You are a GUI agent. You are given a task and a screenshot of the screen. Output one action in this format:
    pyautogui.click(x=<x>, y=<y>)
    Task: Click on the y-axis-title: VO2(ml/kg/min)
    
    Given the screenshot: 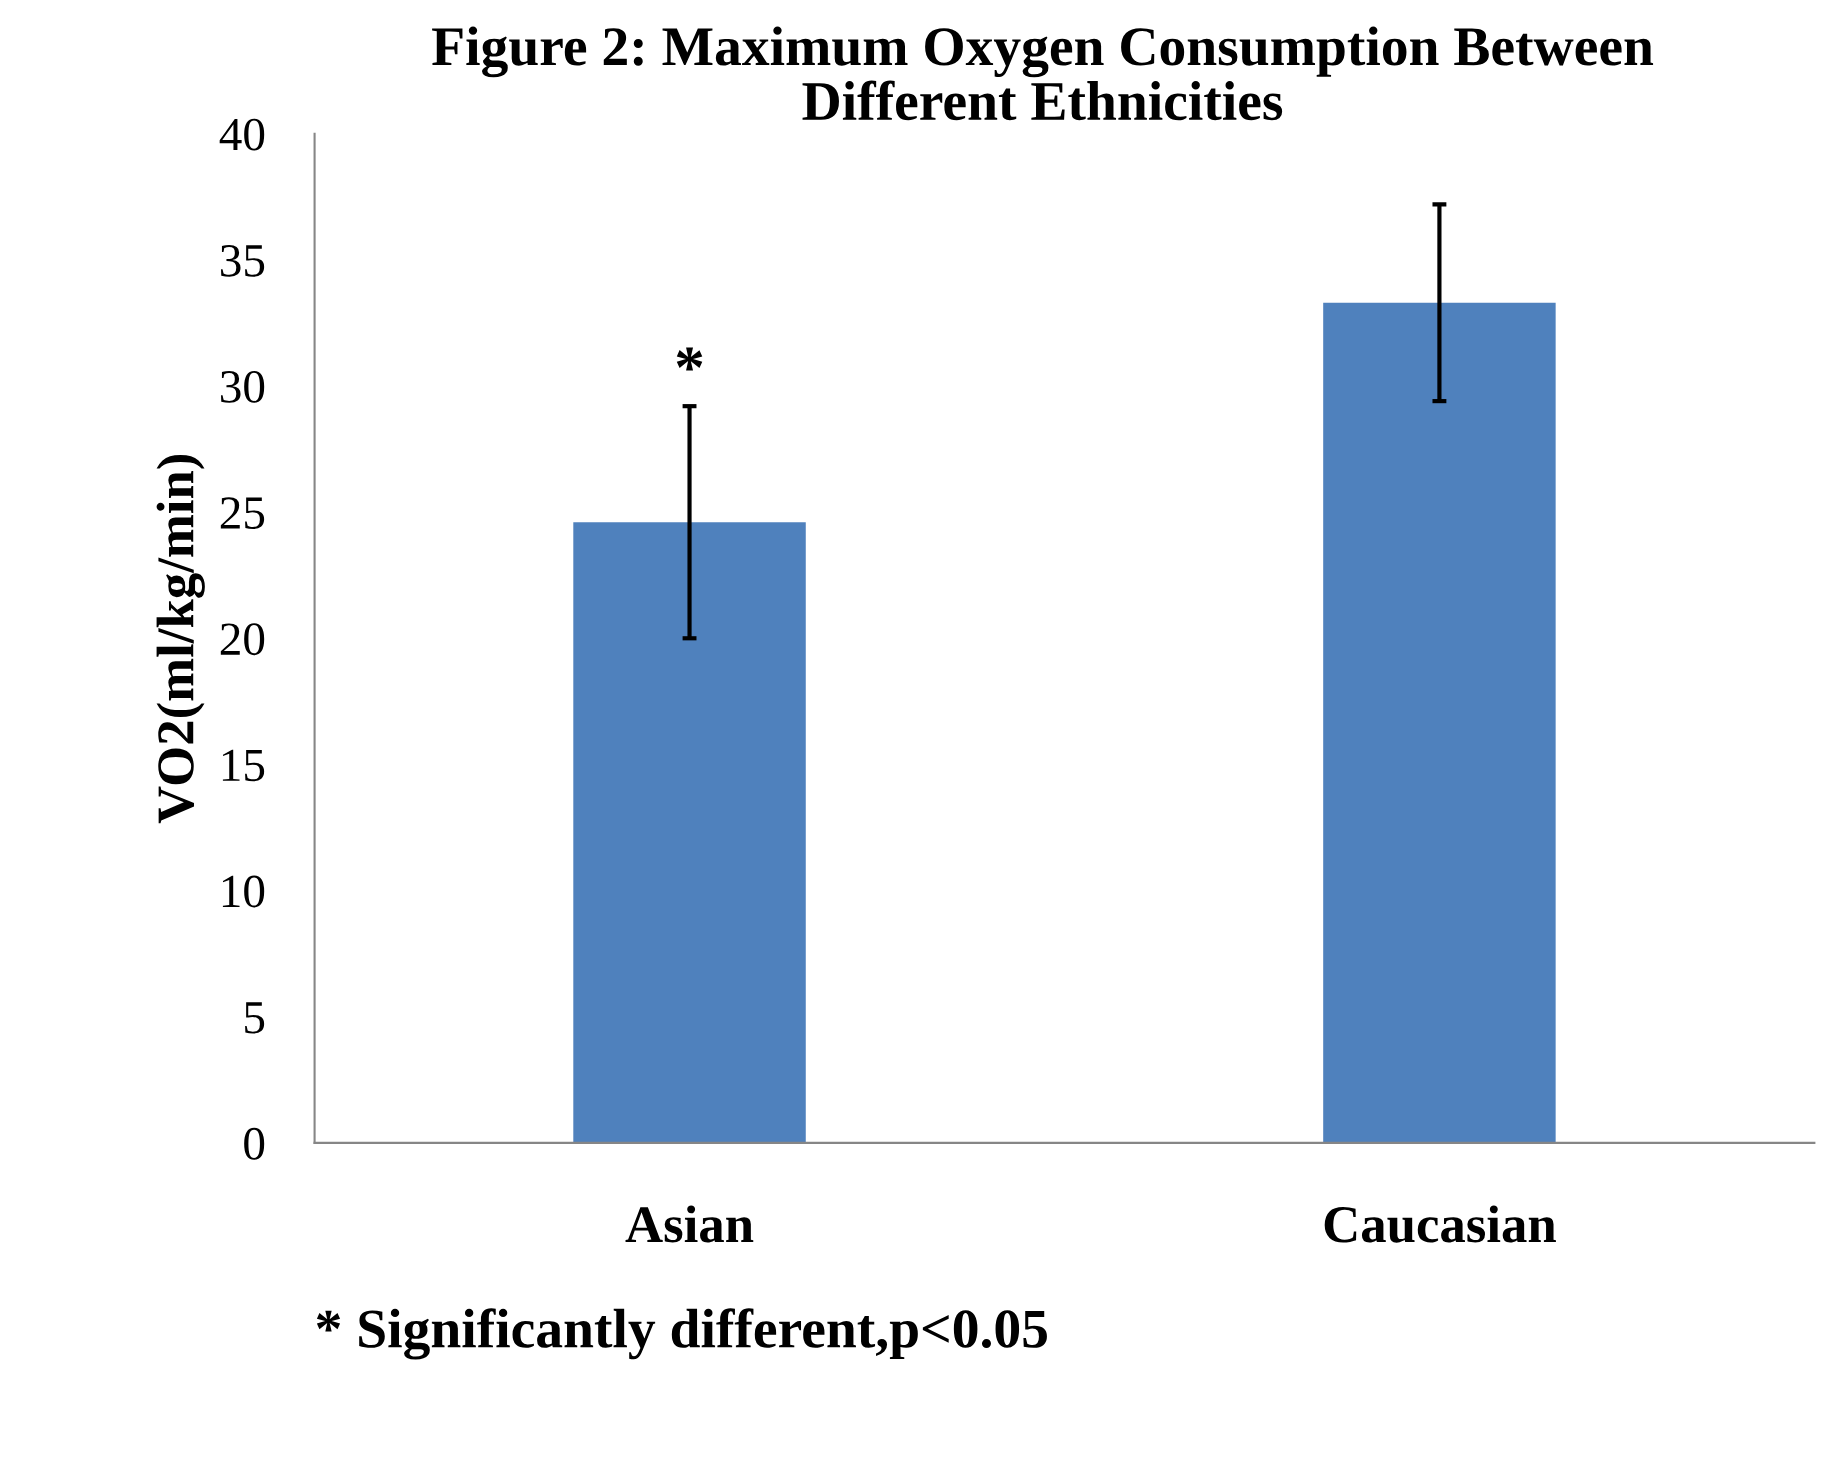 What is the action you would take?
    pyautogui.click(x=180, y=639)
    